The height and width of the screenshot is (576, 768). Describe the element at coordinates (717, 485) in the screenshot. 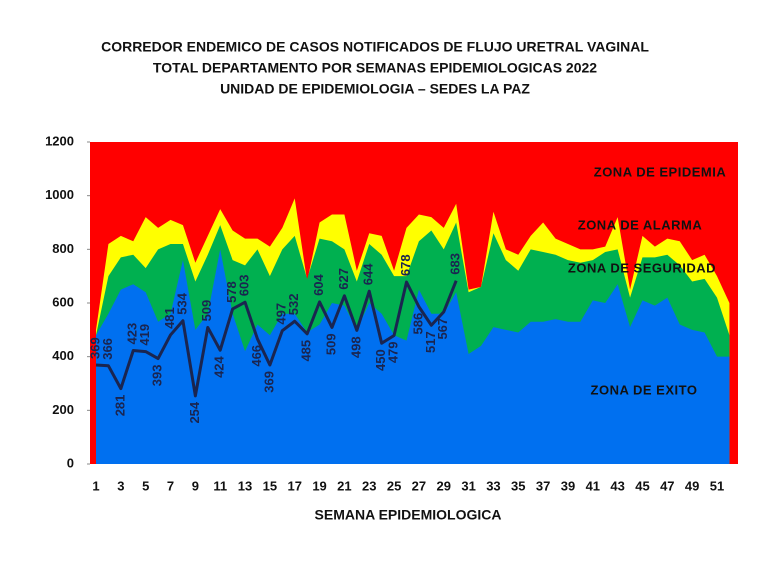

I see `x-tick-label: 51` at that location.